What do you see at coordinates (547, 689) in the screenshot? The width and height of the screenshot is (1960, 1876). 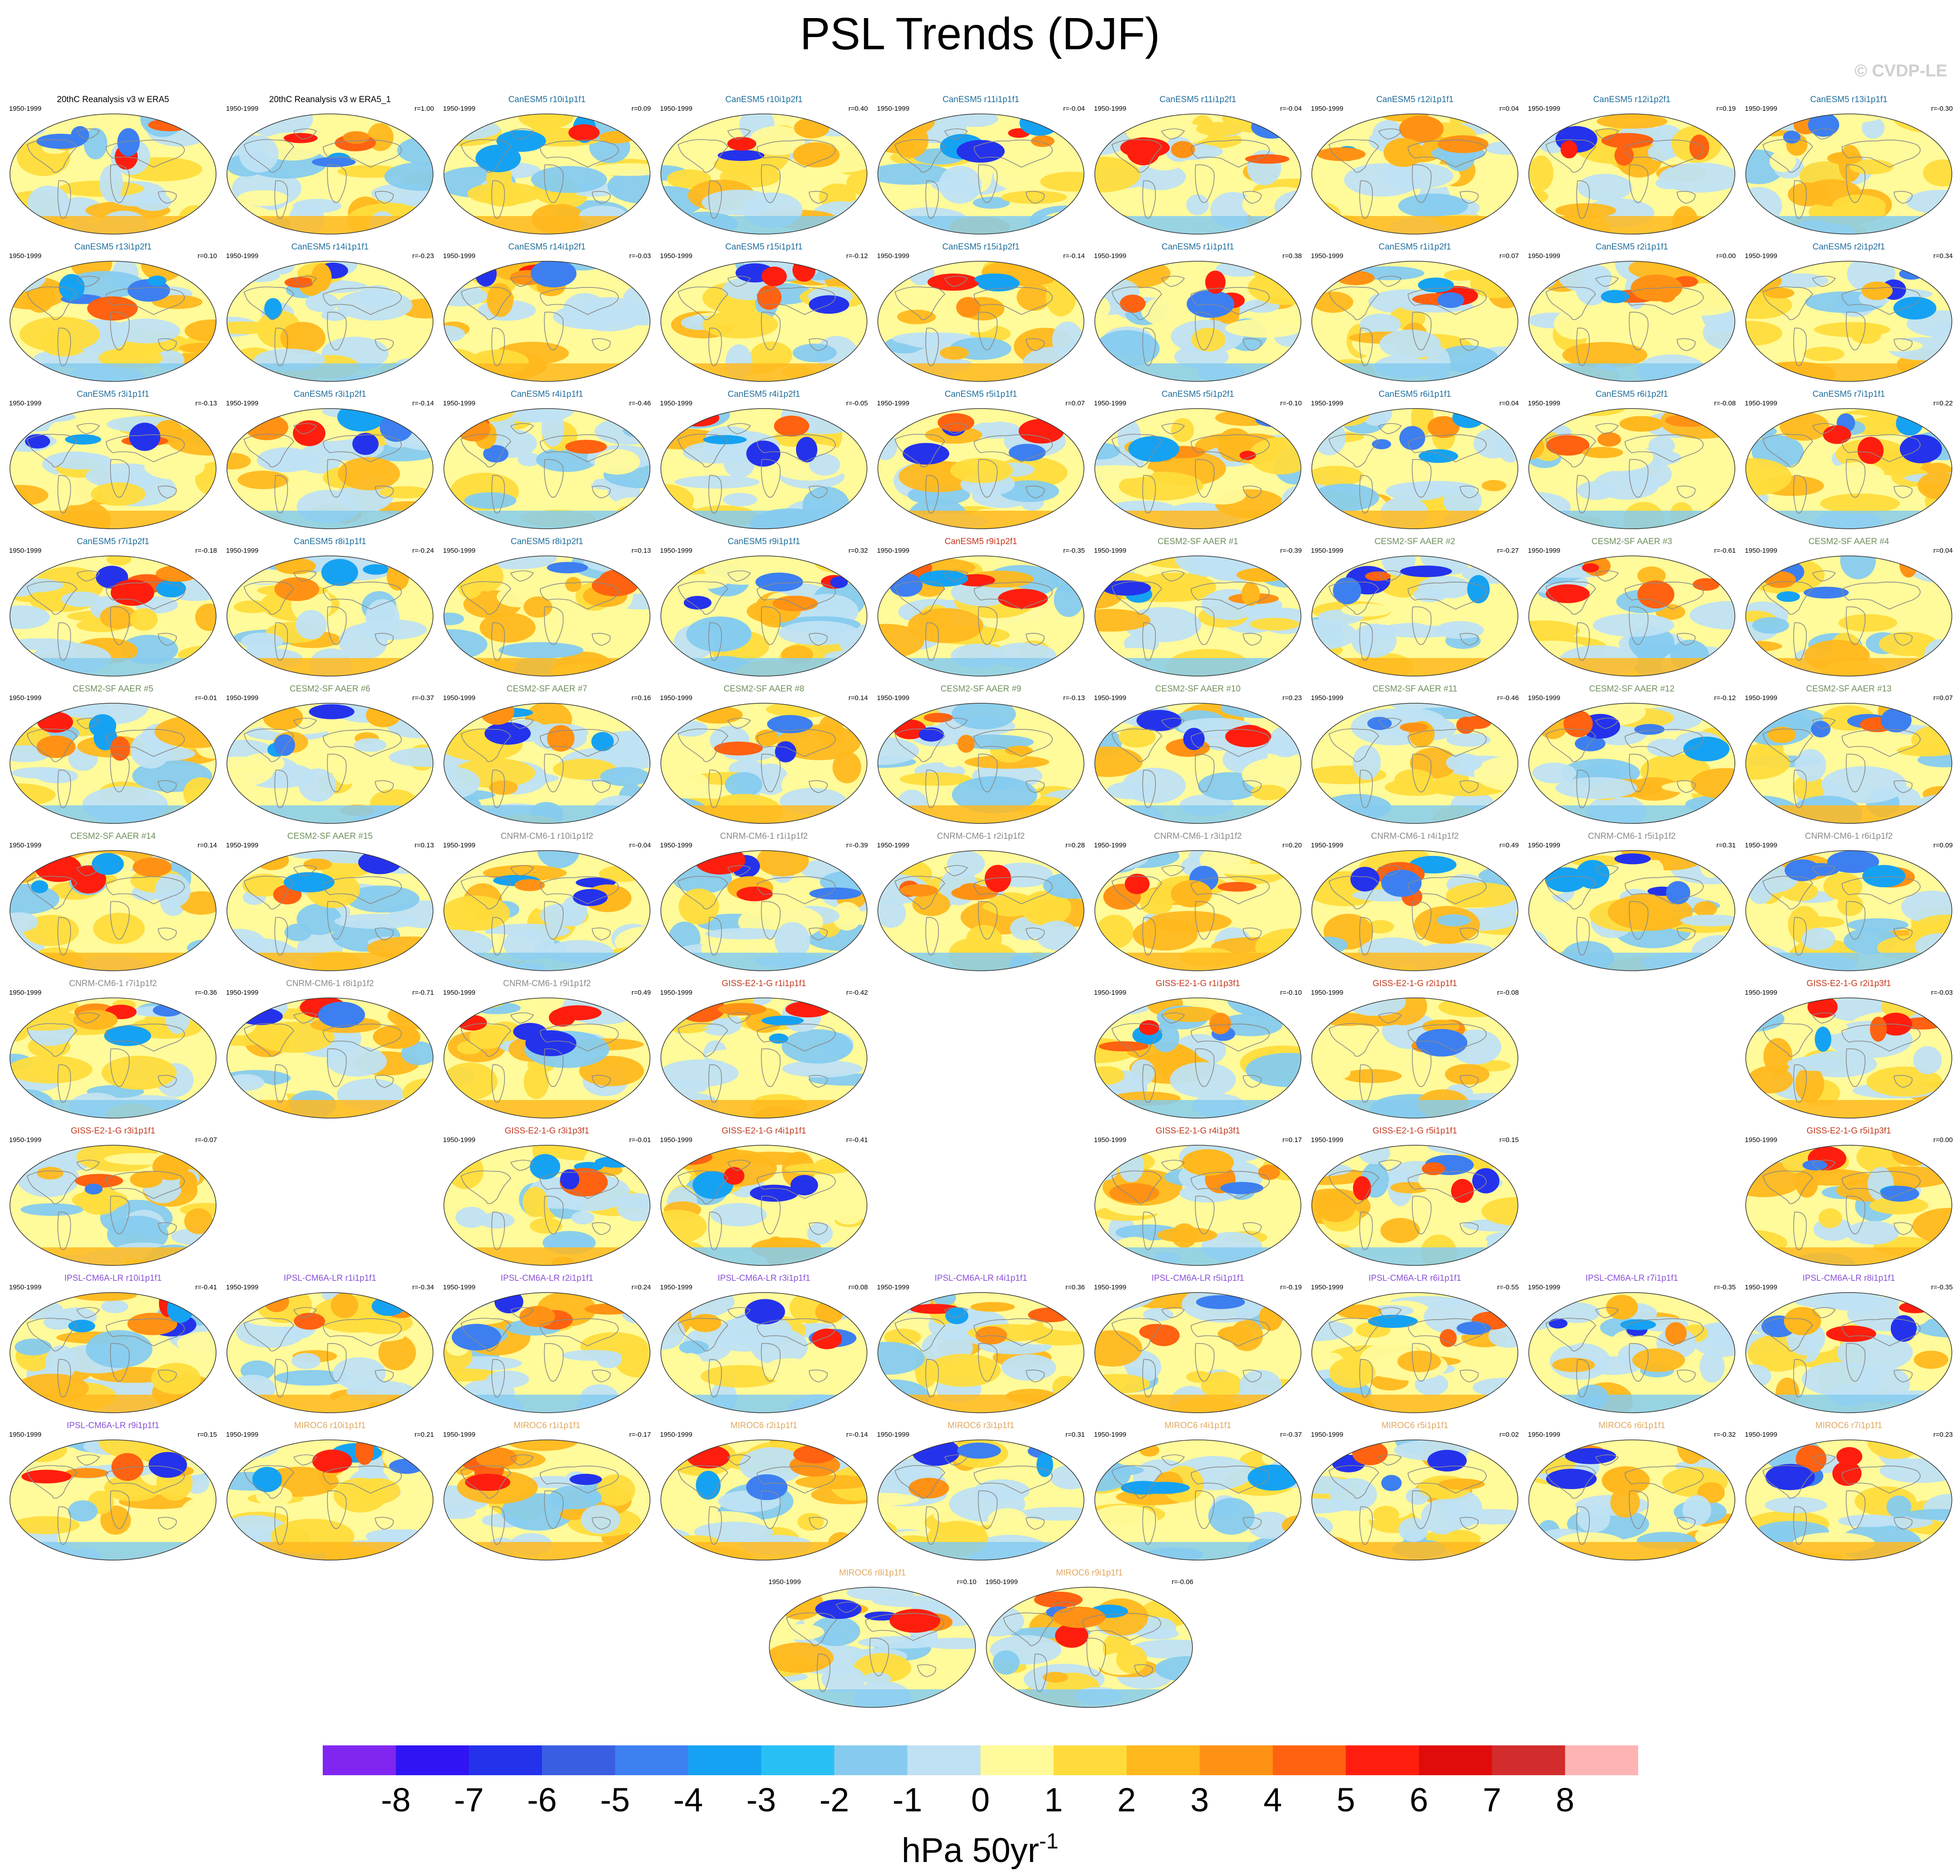 I see `panel-title: CESM2-SF AAER #7` at bounding box center [547, 689].